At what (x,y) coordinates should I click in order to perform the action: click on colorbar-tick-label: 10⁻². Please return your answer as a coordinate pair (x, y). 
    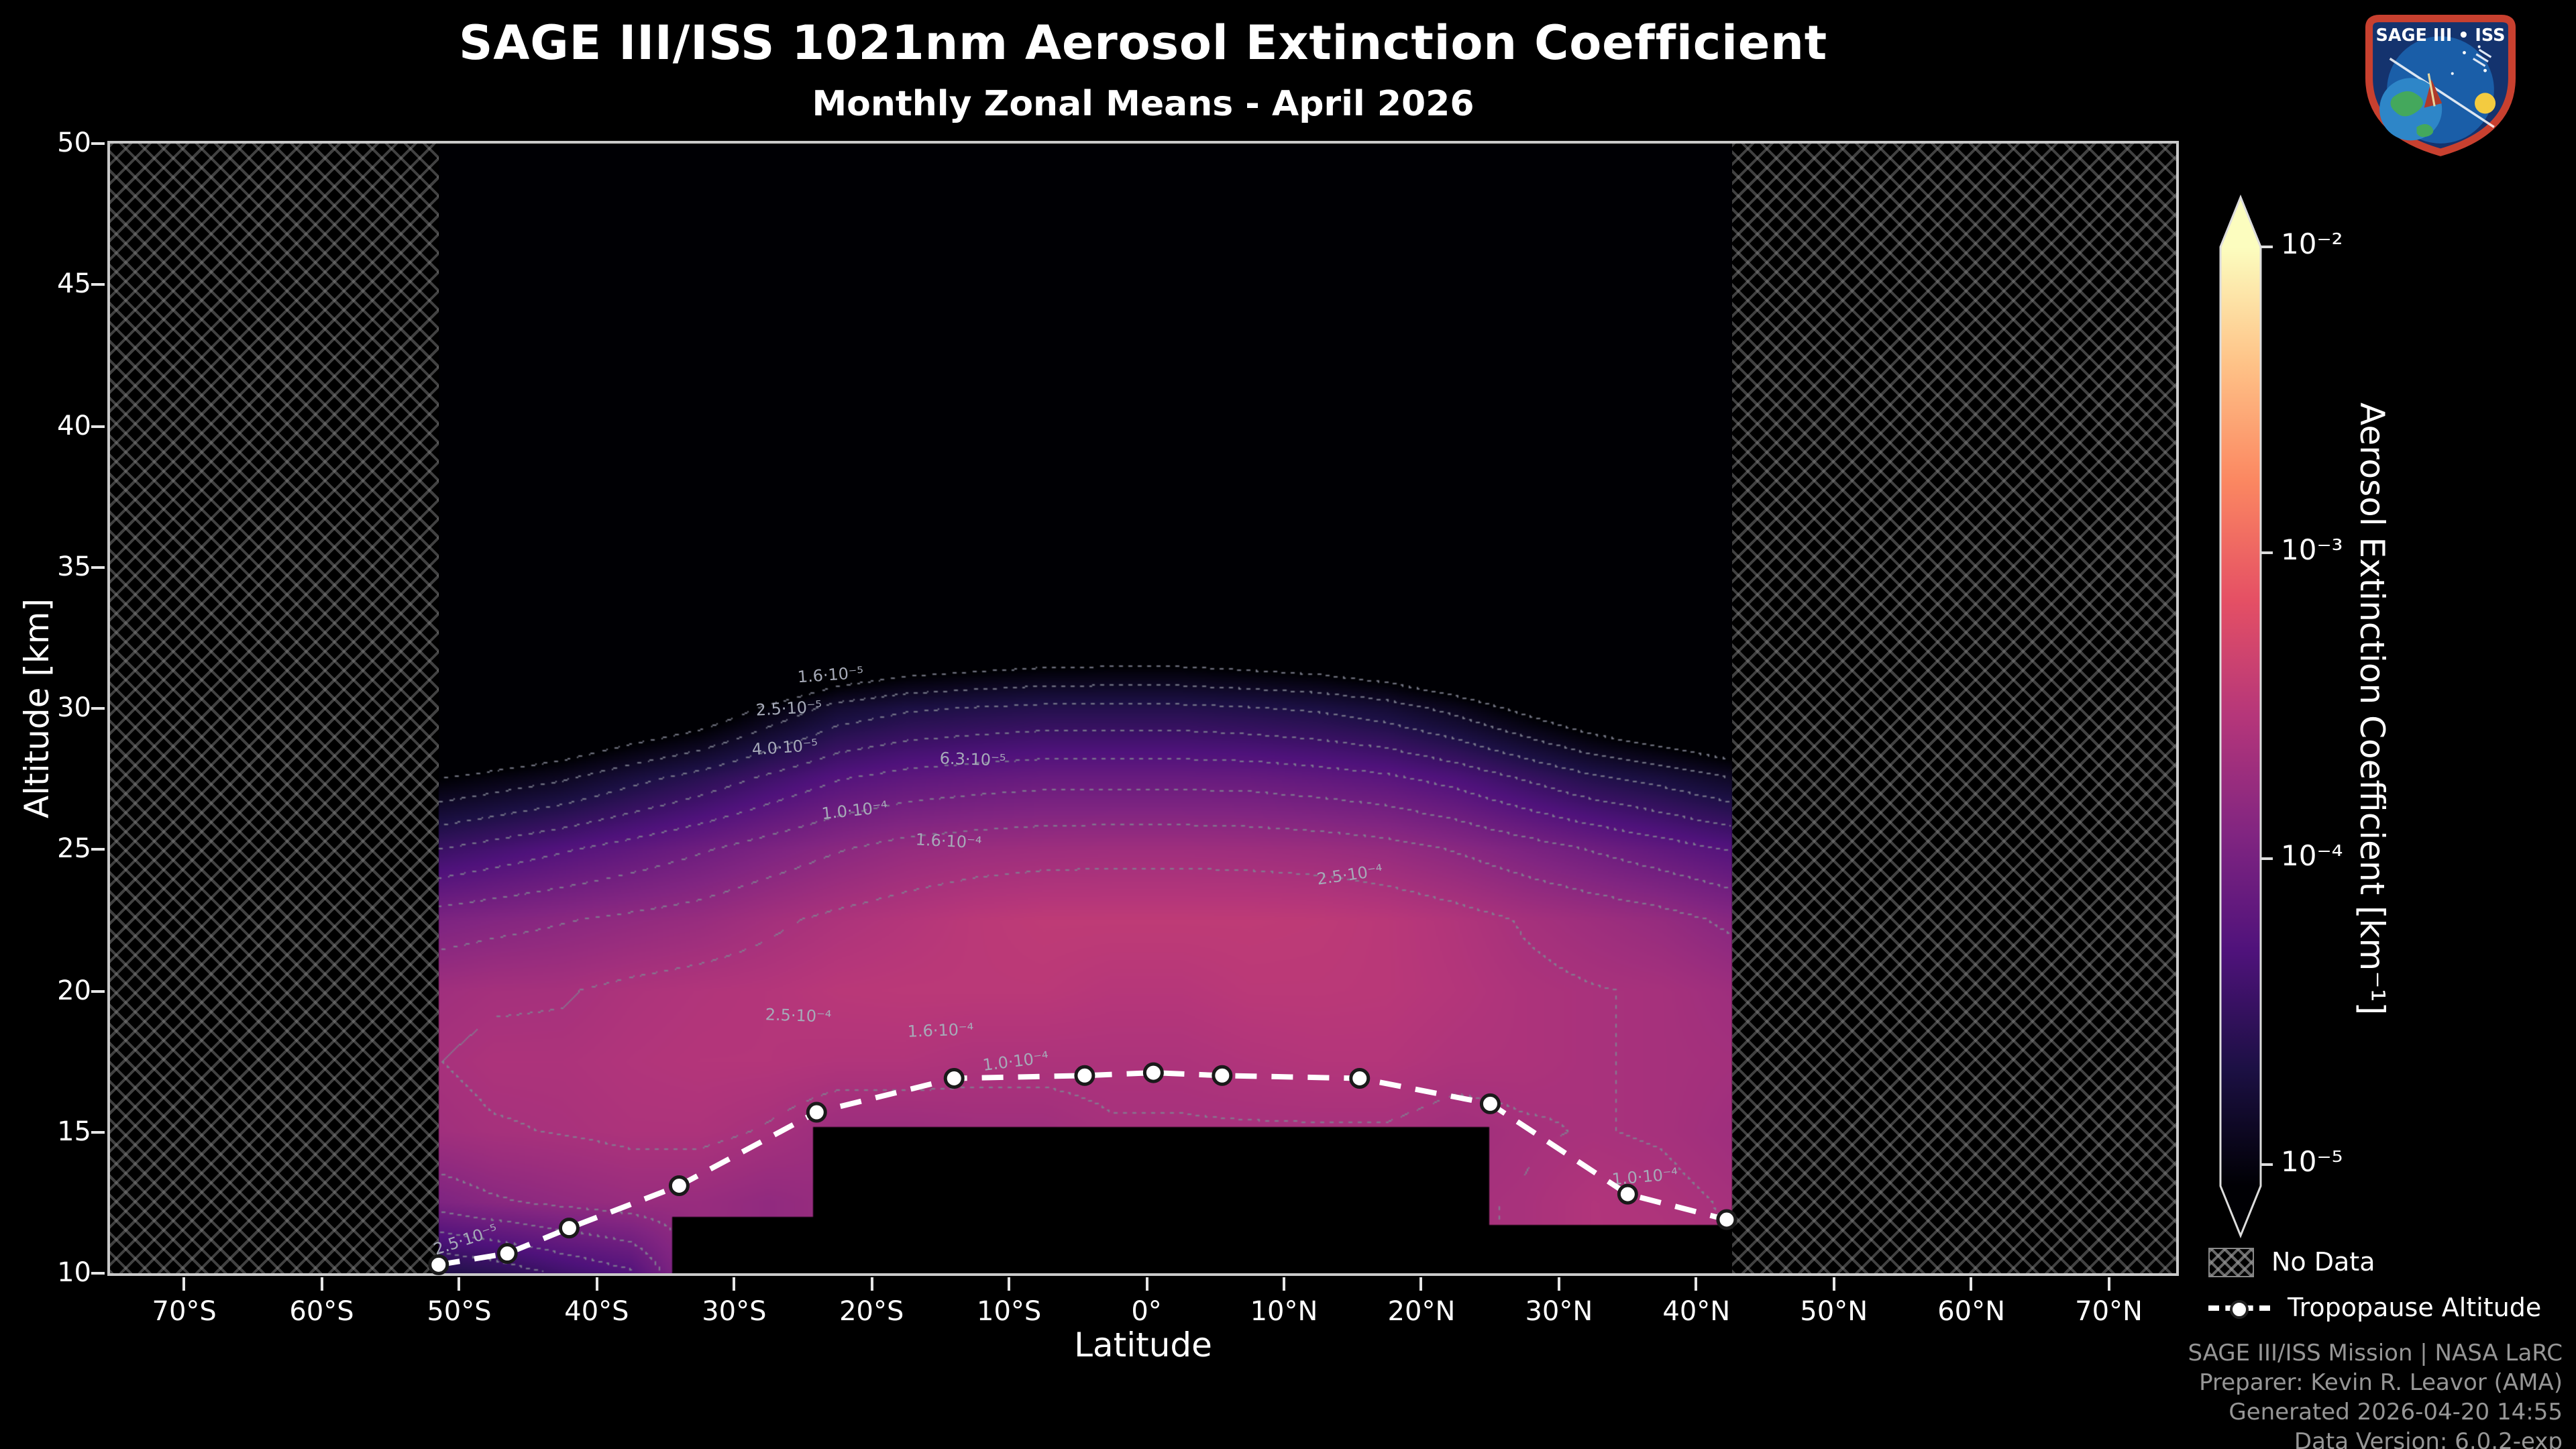
    Looking at the image, I should click on (2312, 244).